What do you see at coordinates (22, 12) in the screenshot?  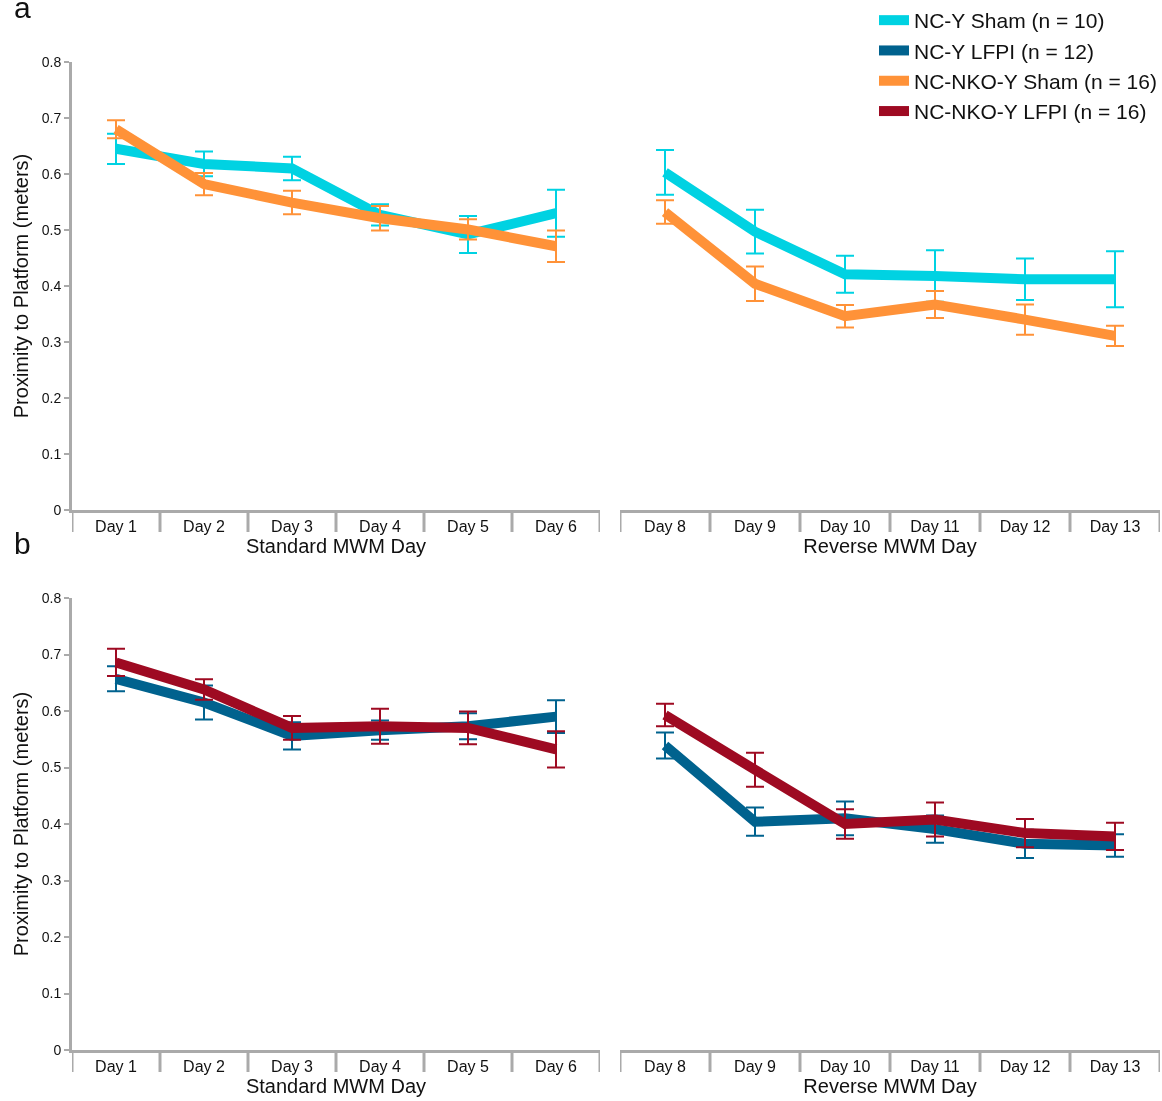 I see `text: a` at bounding box center [22, 12].